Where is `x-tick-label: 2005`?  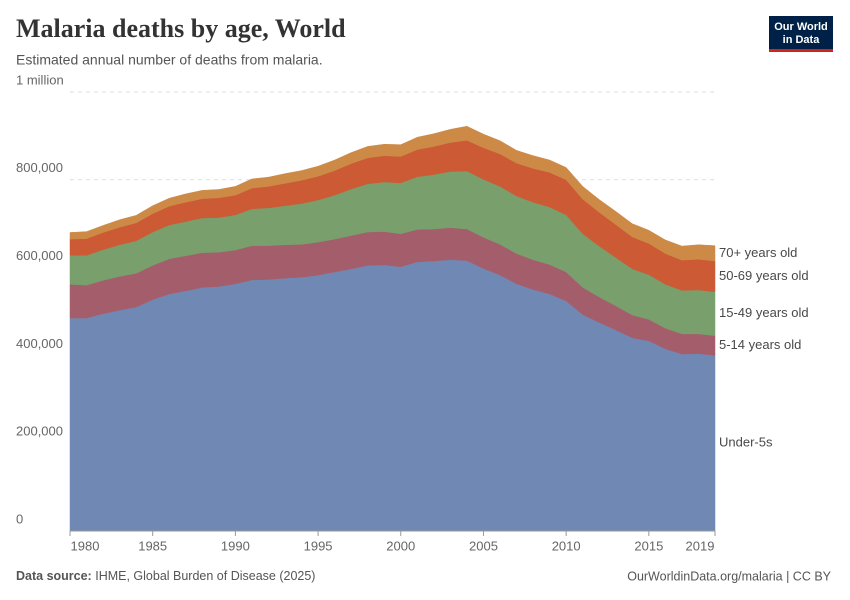
x-tick-label: 2005 is located at coordinates (483, 545).